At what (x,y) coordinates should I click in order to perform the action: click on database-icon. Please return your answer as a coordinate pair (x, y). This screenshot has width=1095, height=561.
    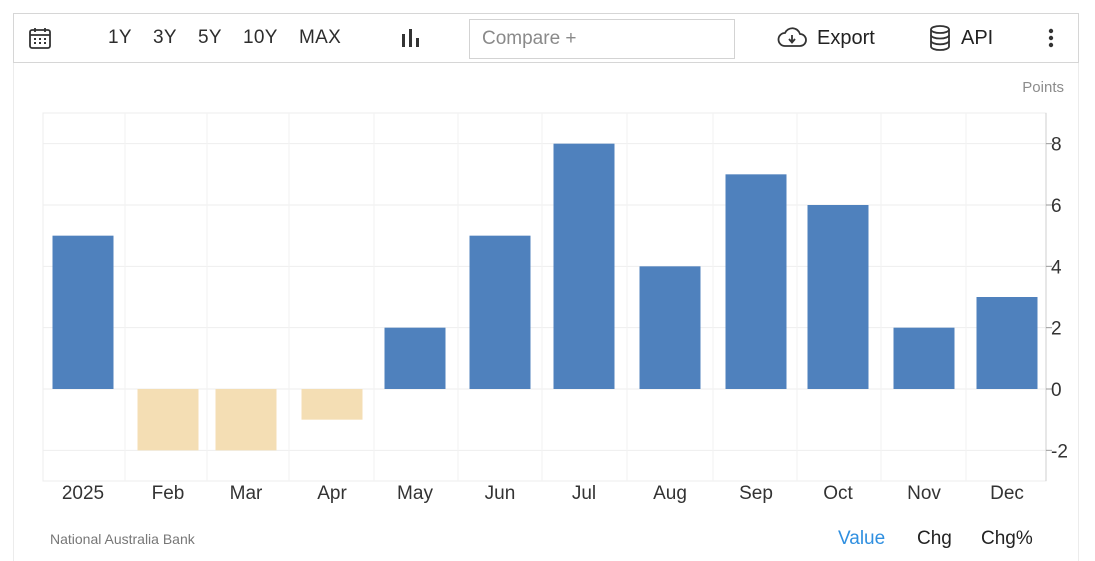
    Looking at the image, I should click on (940, 38).